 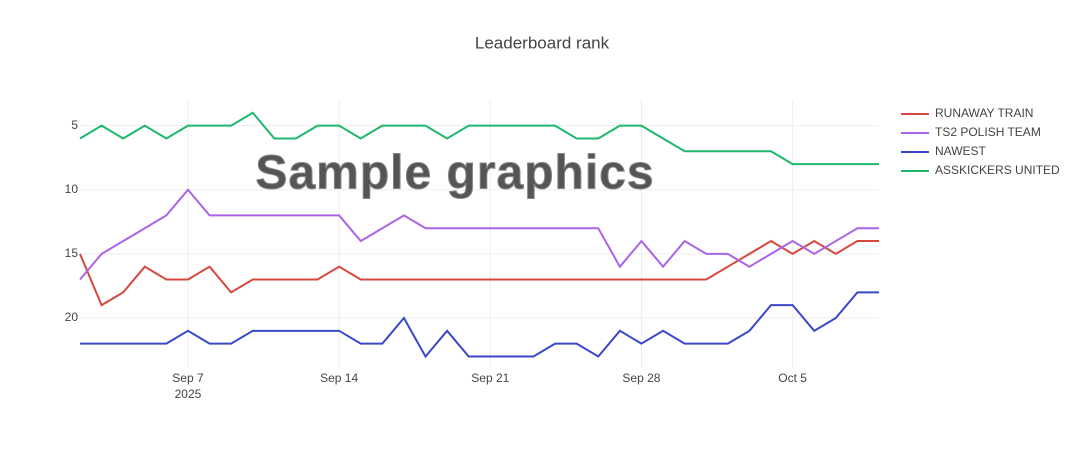 I want to click on legend-item: NAWEST, so click(x=944, y=151).